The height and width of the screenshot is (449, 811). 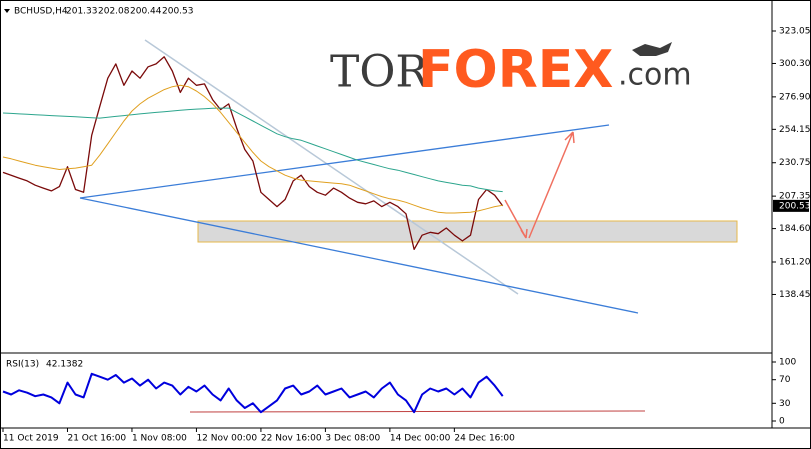 I want to click on watermark-suffix: .com, so click(x=655, y=75).